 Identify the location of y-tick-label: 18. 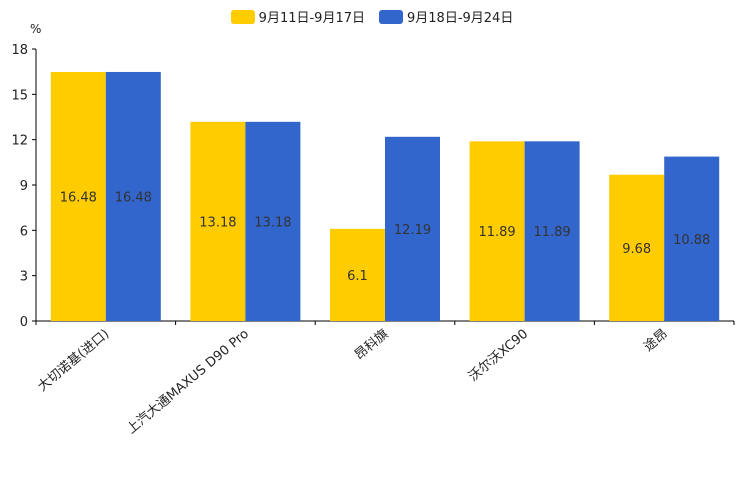
(19, 50).